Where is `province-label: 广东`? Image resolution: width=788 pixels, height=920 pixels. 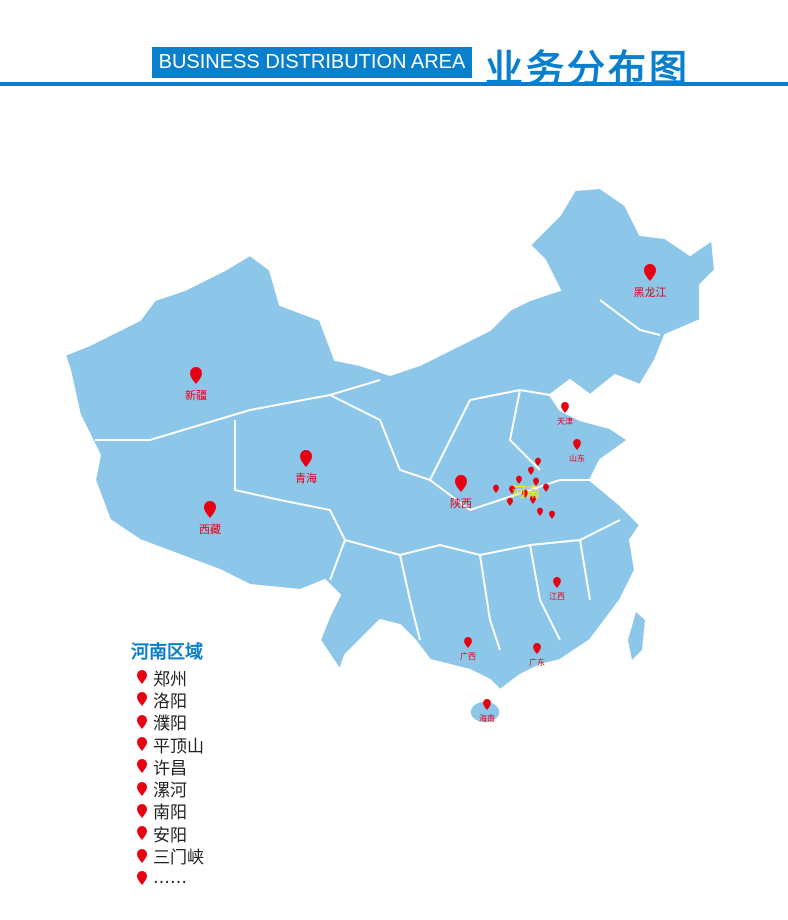 province-label: 广东 is located at coordinates (537, 662).